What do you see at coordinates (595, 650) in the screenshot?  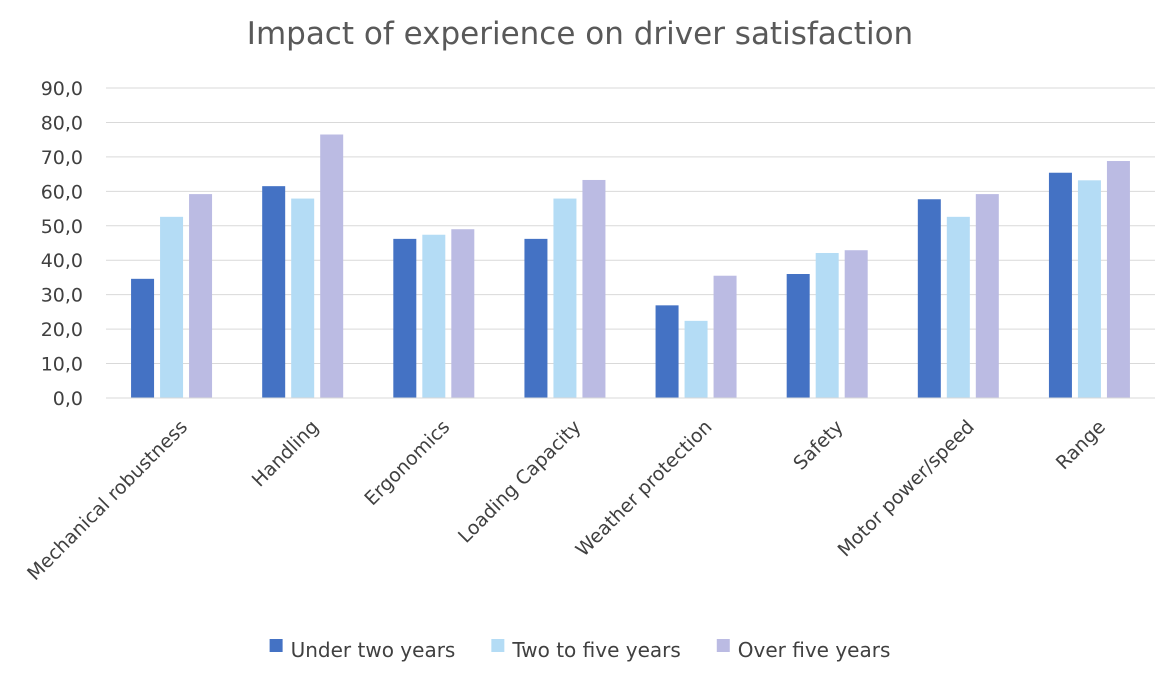 I see `legend-label: Two to five years` at bounding box center [595, 650].